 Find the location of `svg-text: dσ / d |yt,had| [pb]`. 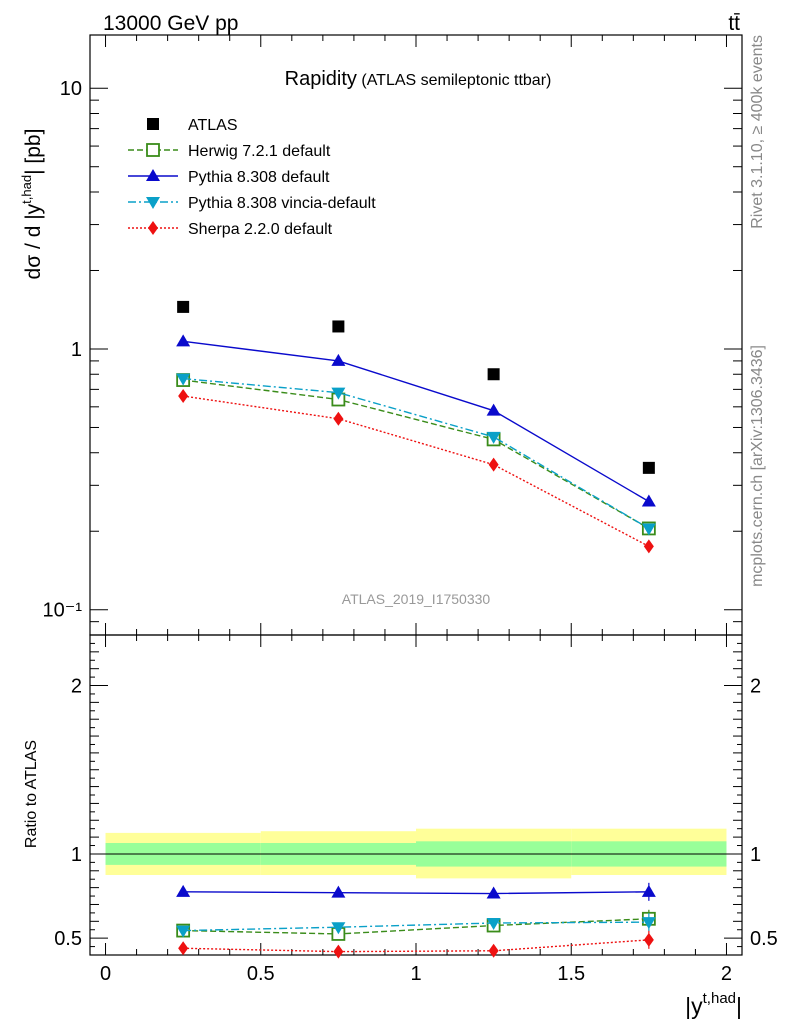

svg-text: dσ / d |yt,had| [pb] is located at coordinates (32, 204).